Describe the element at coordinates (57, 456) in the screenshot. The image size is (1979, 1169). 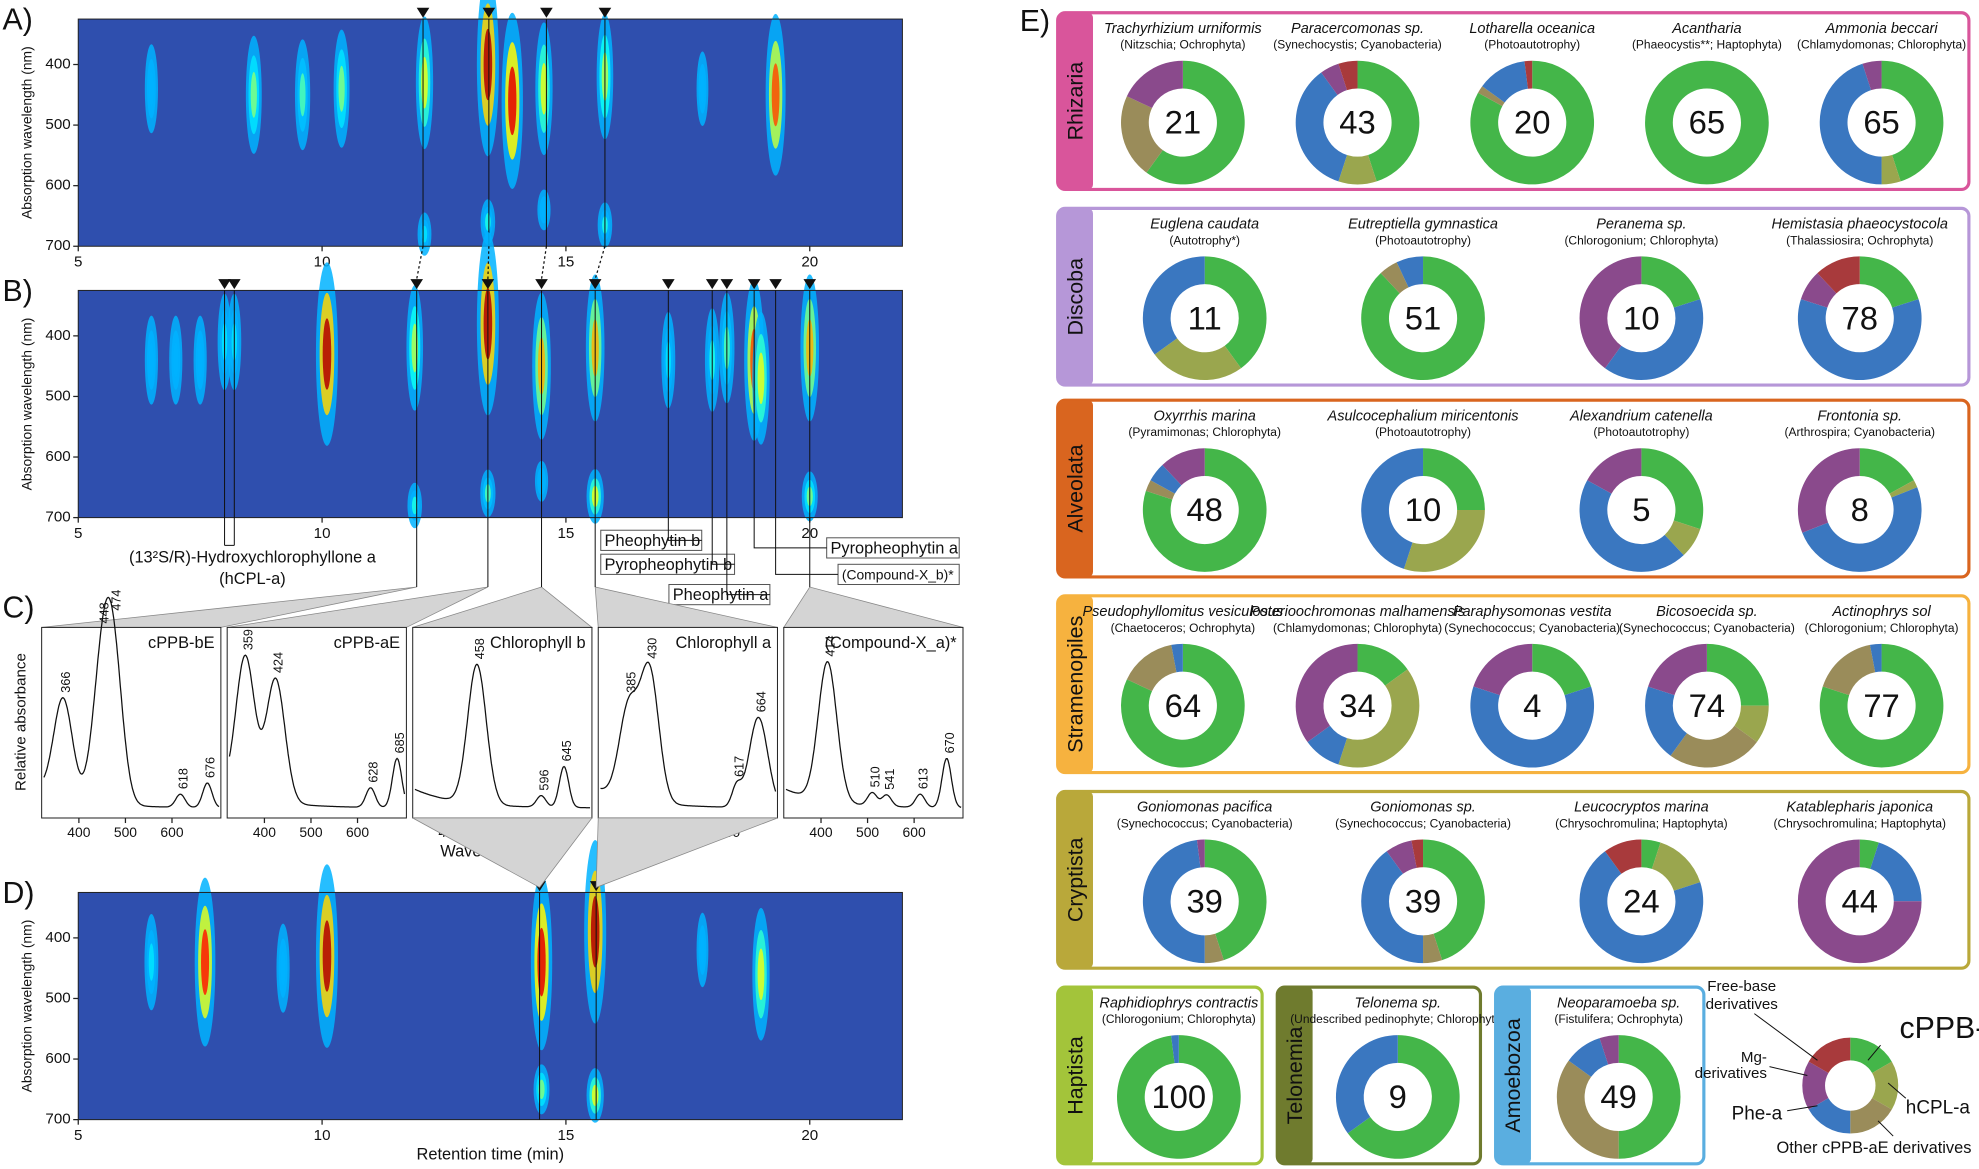
I see `y-tick-label: 600` at that location.